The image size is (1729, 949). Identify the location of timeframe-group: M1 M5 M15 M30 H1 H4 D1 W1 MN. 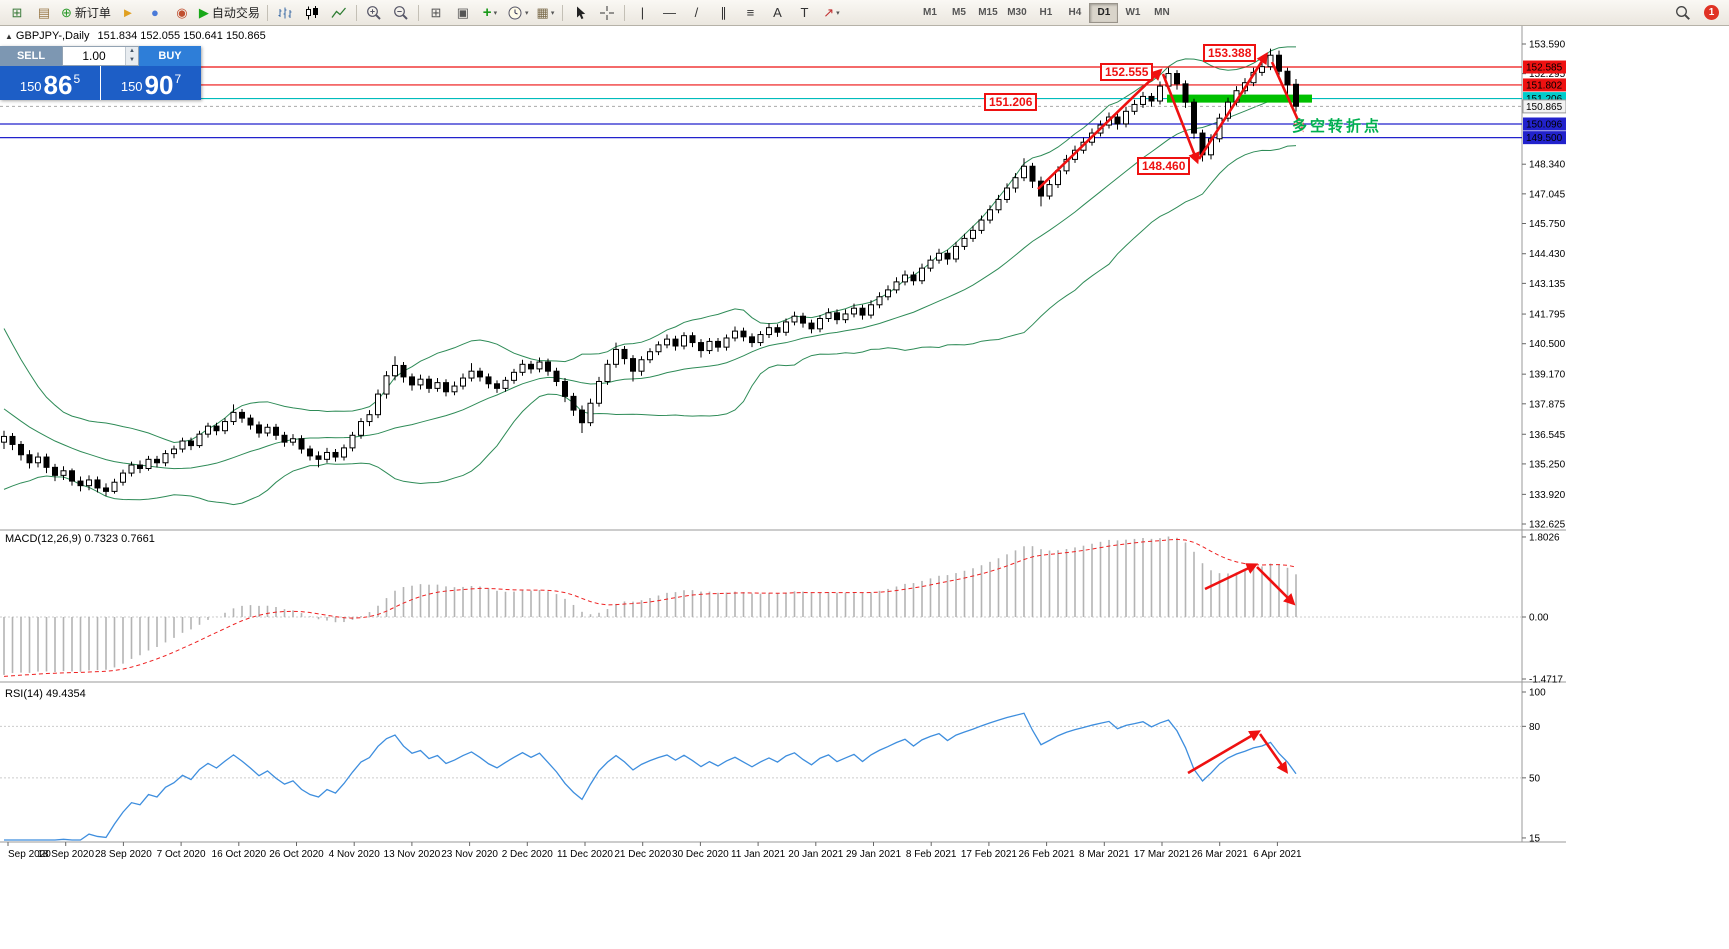
(1045, 12).